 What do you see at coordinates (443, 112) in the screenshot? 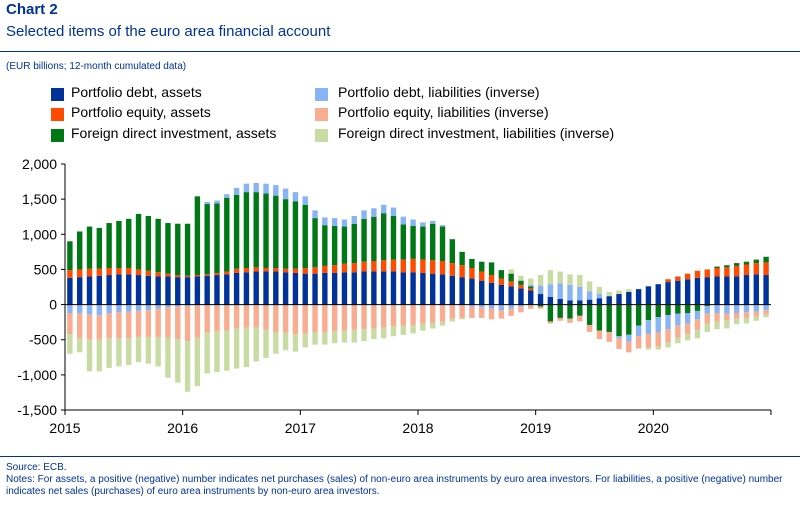
I see `legend-label-pe-liab: Portfolio equity, liabilities (inverse)` at bounding box center [443, 112].